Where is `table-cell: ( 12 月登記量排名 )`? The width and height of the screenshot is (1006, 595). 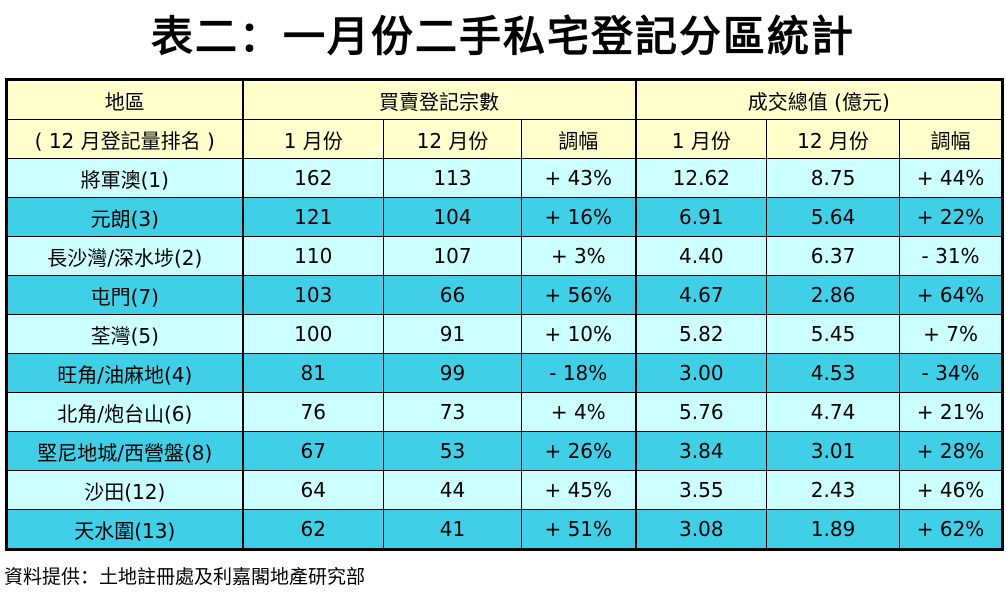
table-cell: ( 12 月登記量排名 ) is located at coordinates (124, 139).